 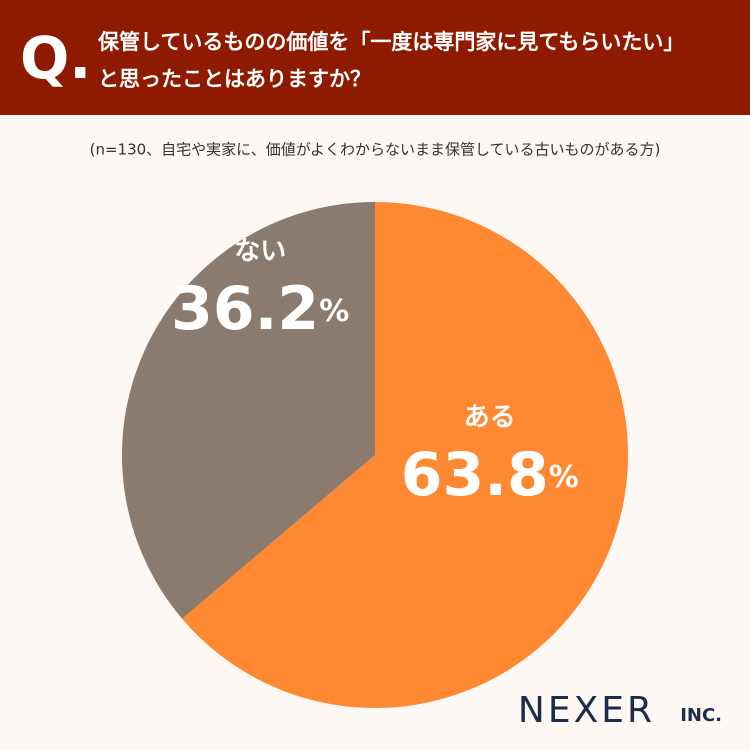 What do you see at coordinates (490, 475) in the screenshot?
I see `slice-value-label: 63.8%` at bounding box center [490, 475].